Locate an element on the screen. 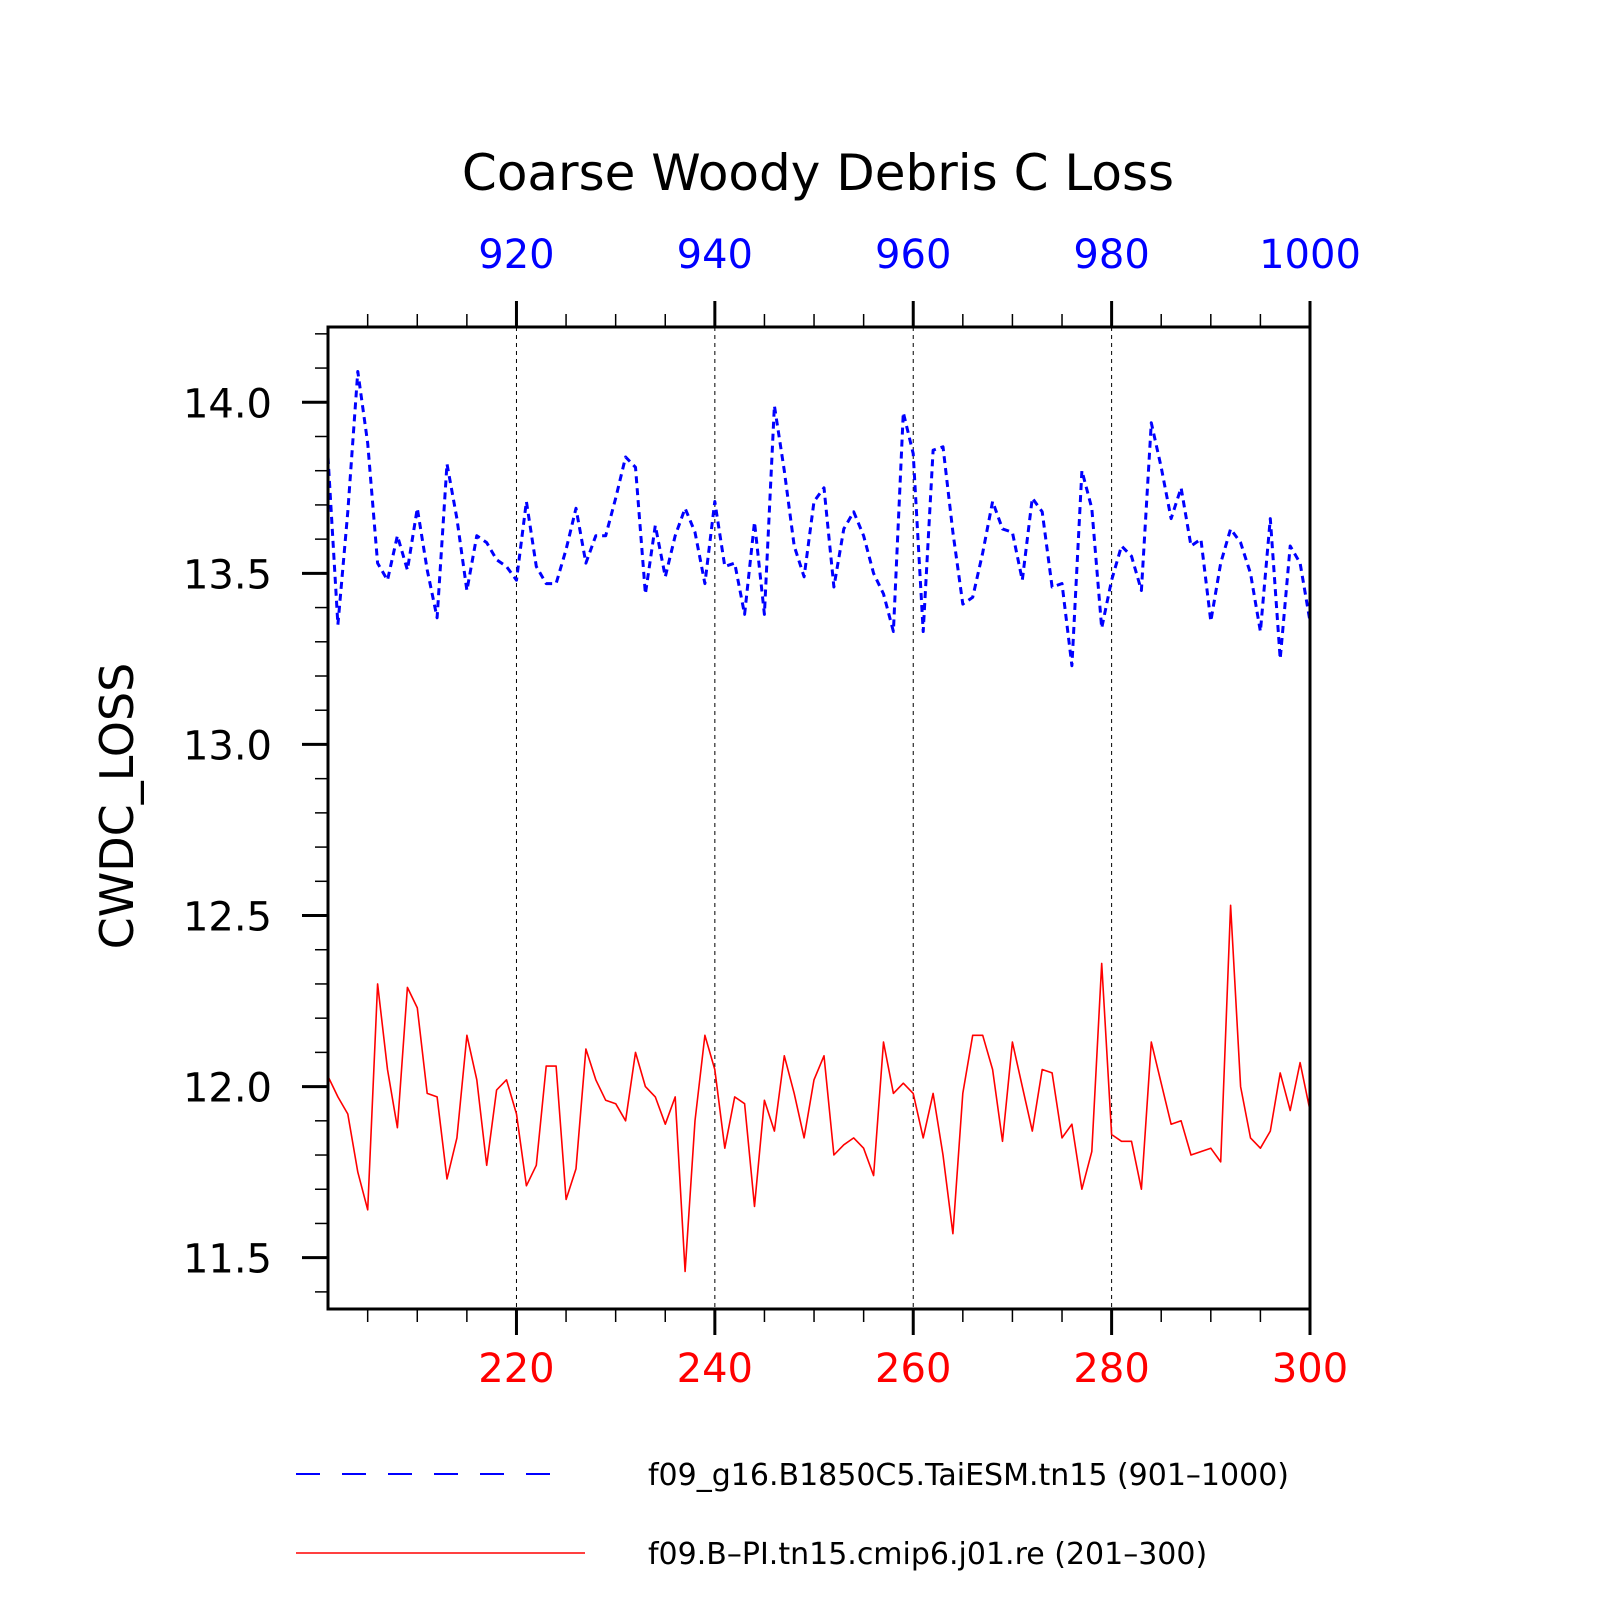 This screenshot has height=1620, width=1620. chart-title: Coarse Woody Debris C Loss is located at coordinates (818, 173).